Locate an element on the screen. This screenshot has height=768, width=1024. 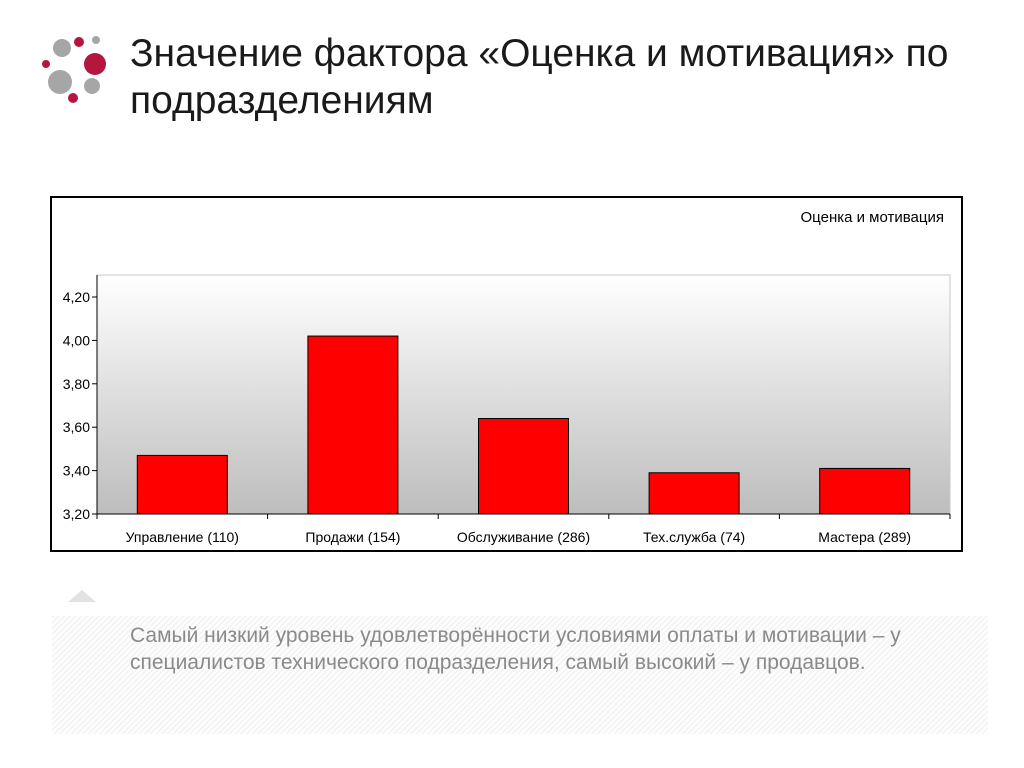
company-logo is located at coordinates (74, 69).